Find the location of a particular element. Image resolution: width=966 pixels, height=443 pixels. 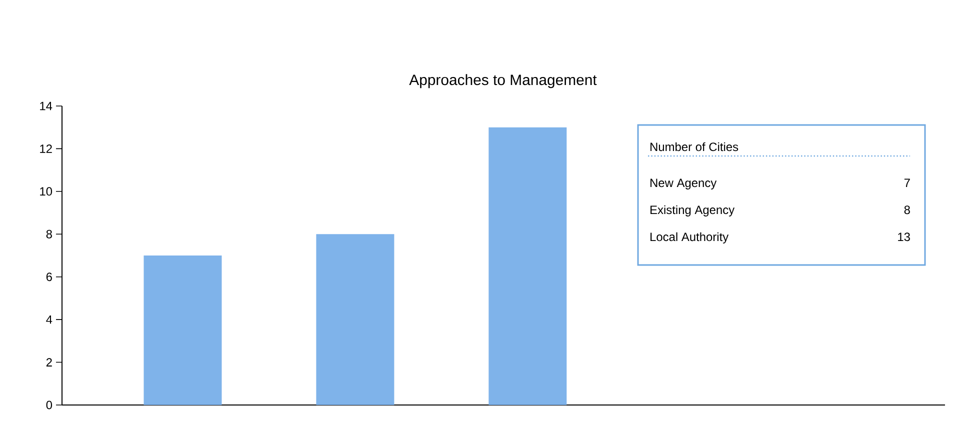

data-label: 7 is located at coordinates (907, 182).